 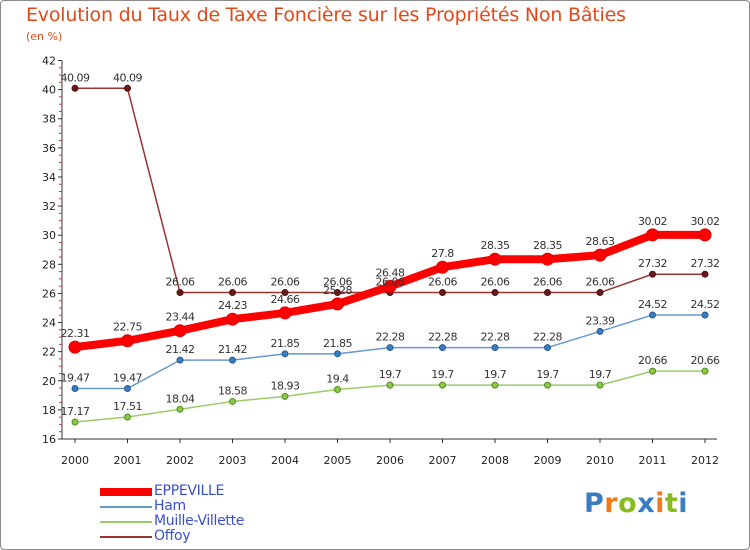 I want to click on x-tick-label: 2010, so click(x=600, y=460).